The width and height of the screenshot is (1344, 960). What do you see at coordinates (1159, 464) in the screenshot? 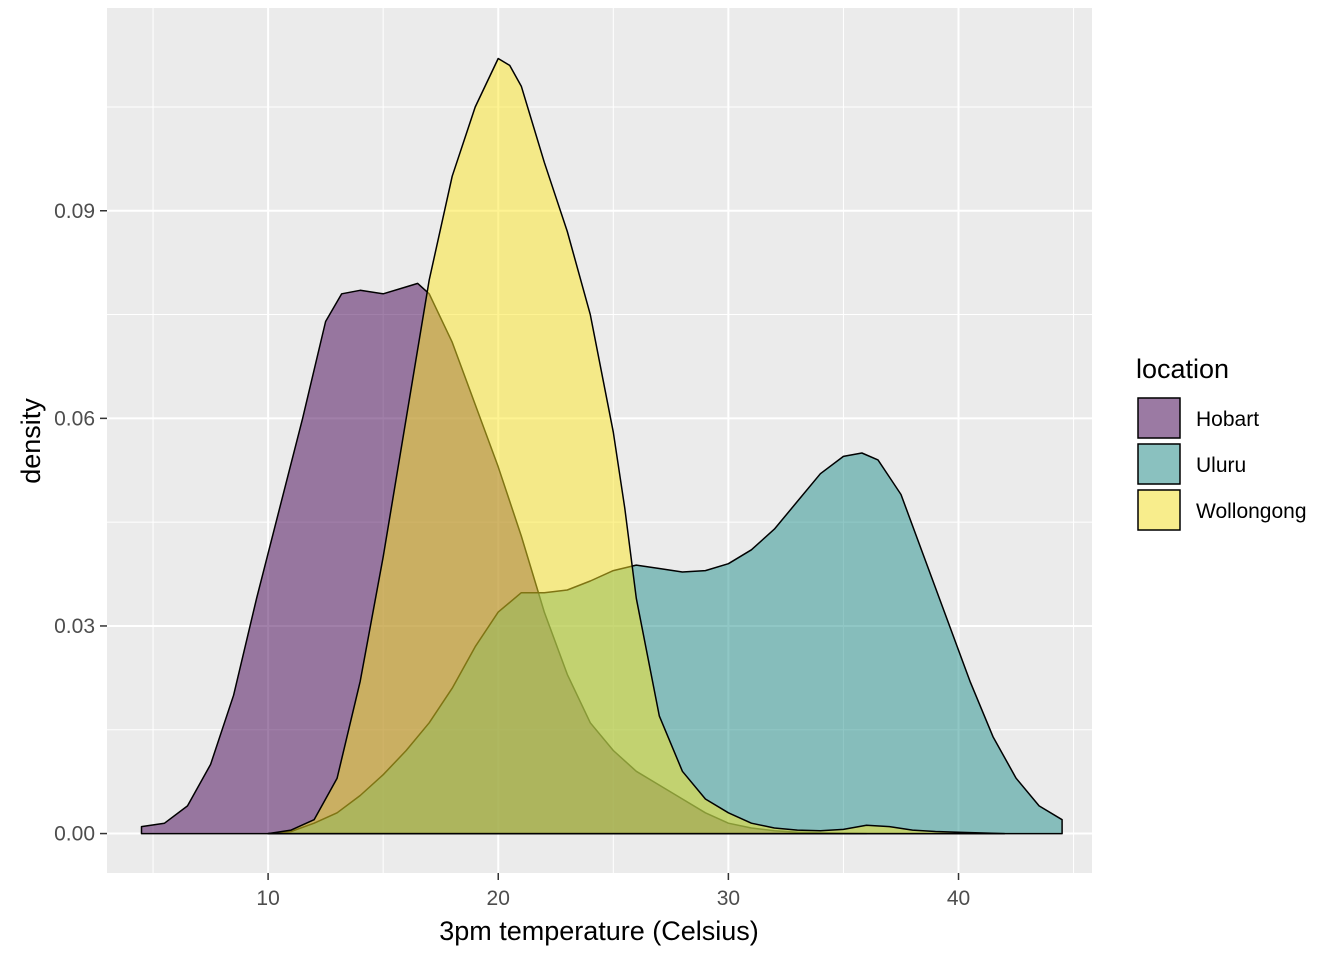
I see `legend-swatch-uluru` at bounding box center [1159, 464].